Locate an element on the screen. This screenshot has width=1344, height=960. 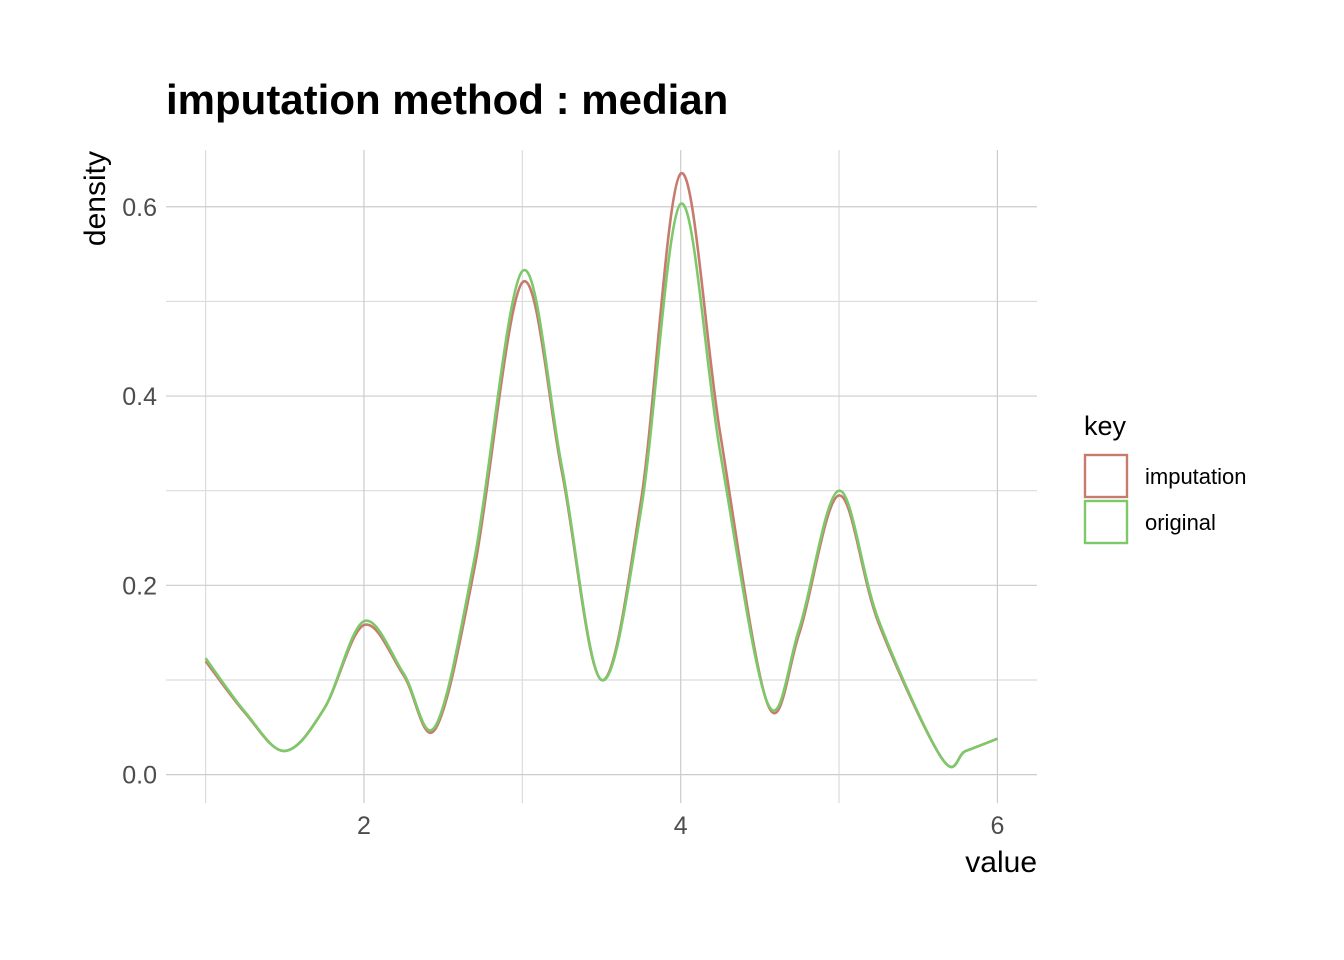
y-tick-label: 0.2 is located at coordinates (139, 586).